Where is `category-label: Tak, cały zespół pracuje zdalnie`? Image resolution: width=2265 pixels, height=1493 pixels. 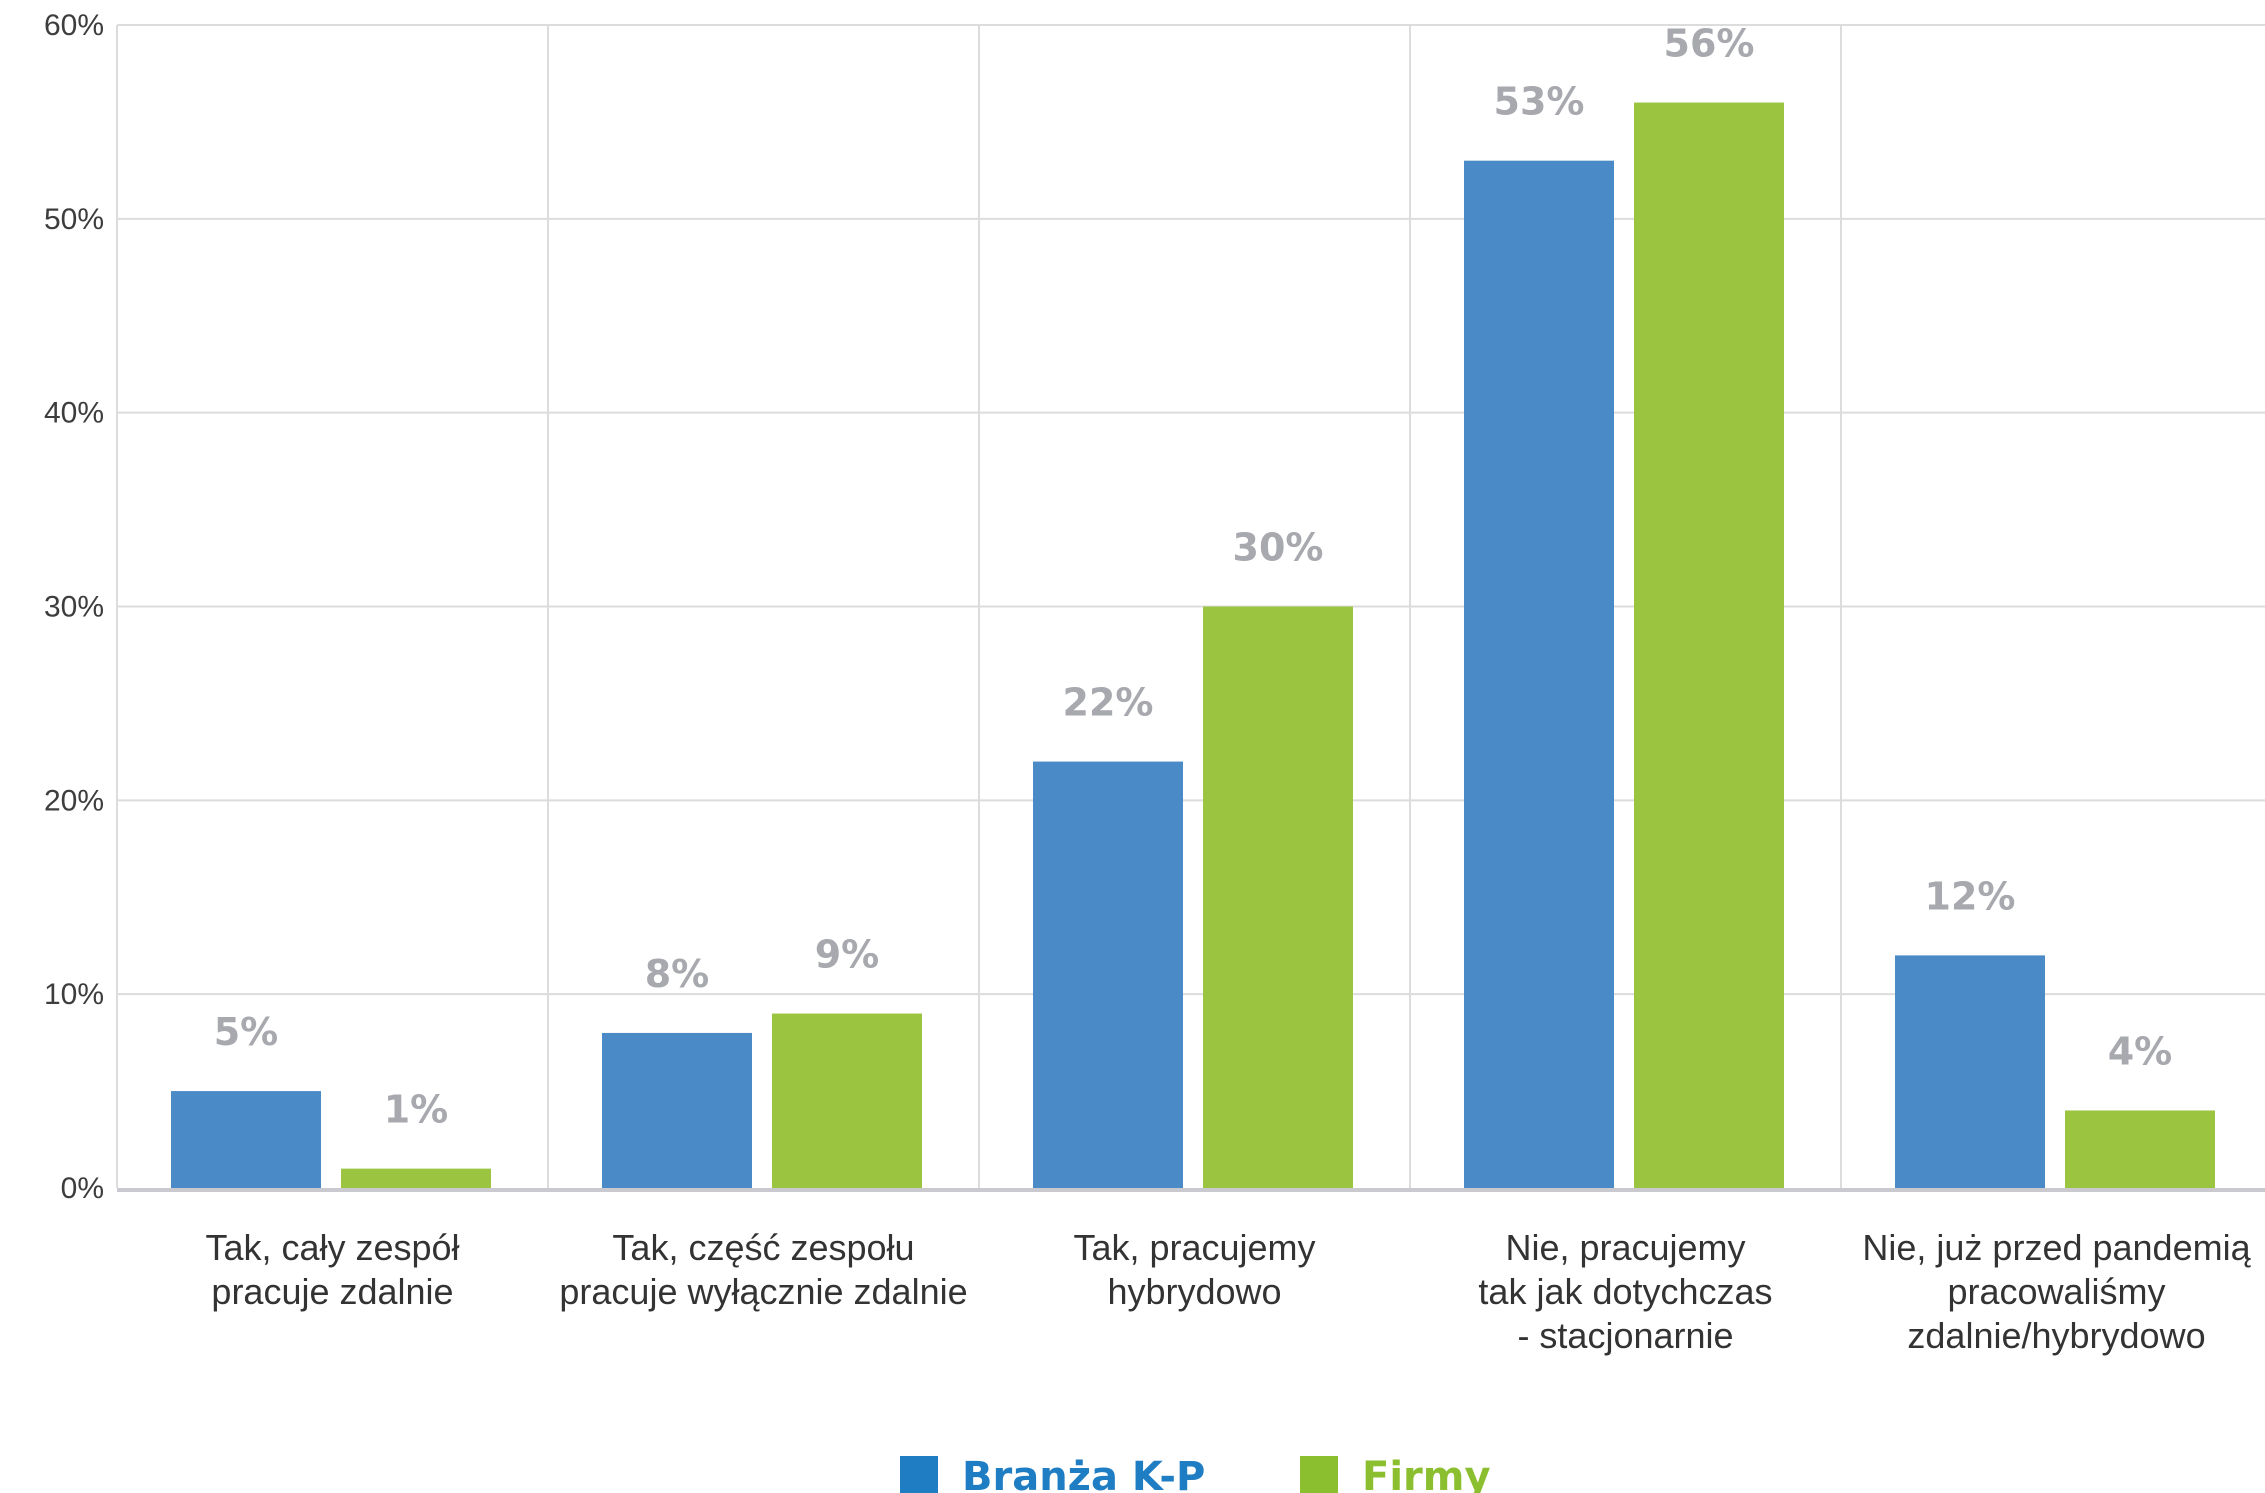 category-label: Tak, cały zespół pracuje zdalnie is located at coordinates (332, 1269).